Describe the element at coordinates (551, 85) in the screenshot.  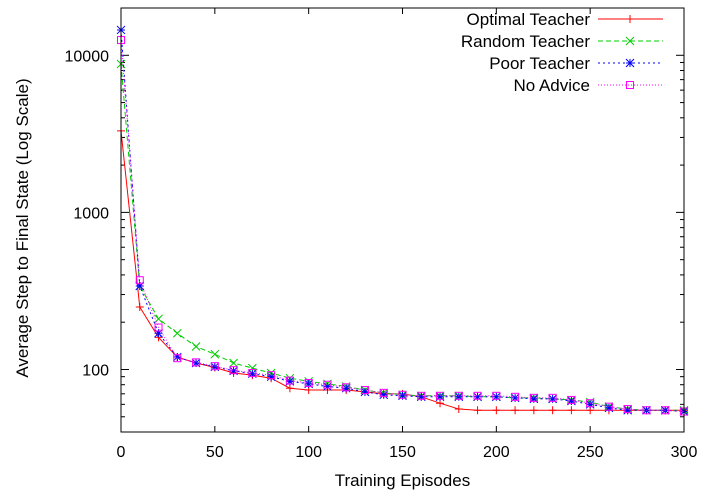
I see `legend-label: No Advice` at that location.